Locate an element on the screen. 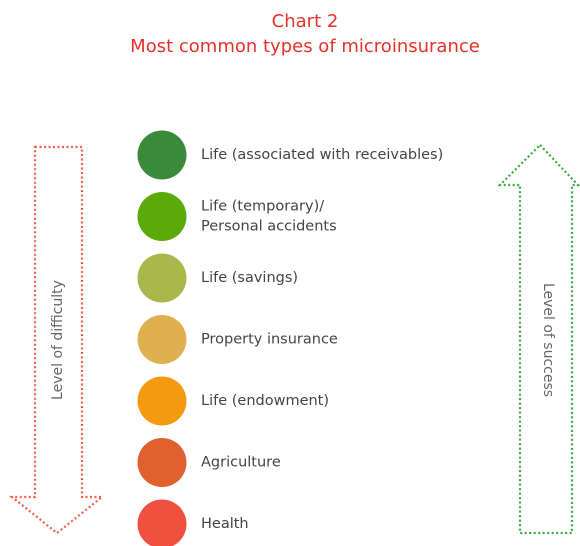 Image resolution: width=580 pixels, height=546 pixels. item-label: Health is located at coordinates (225, 524).